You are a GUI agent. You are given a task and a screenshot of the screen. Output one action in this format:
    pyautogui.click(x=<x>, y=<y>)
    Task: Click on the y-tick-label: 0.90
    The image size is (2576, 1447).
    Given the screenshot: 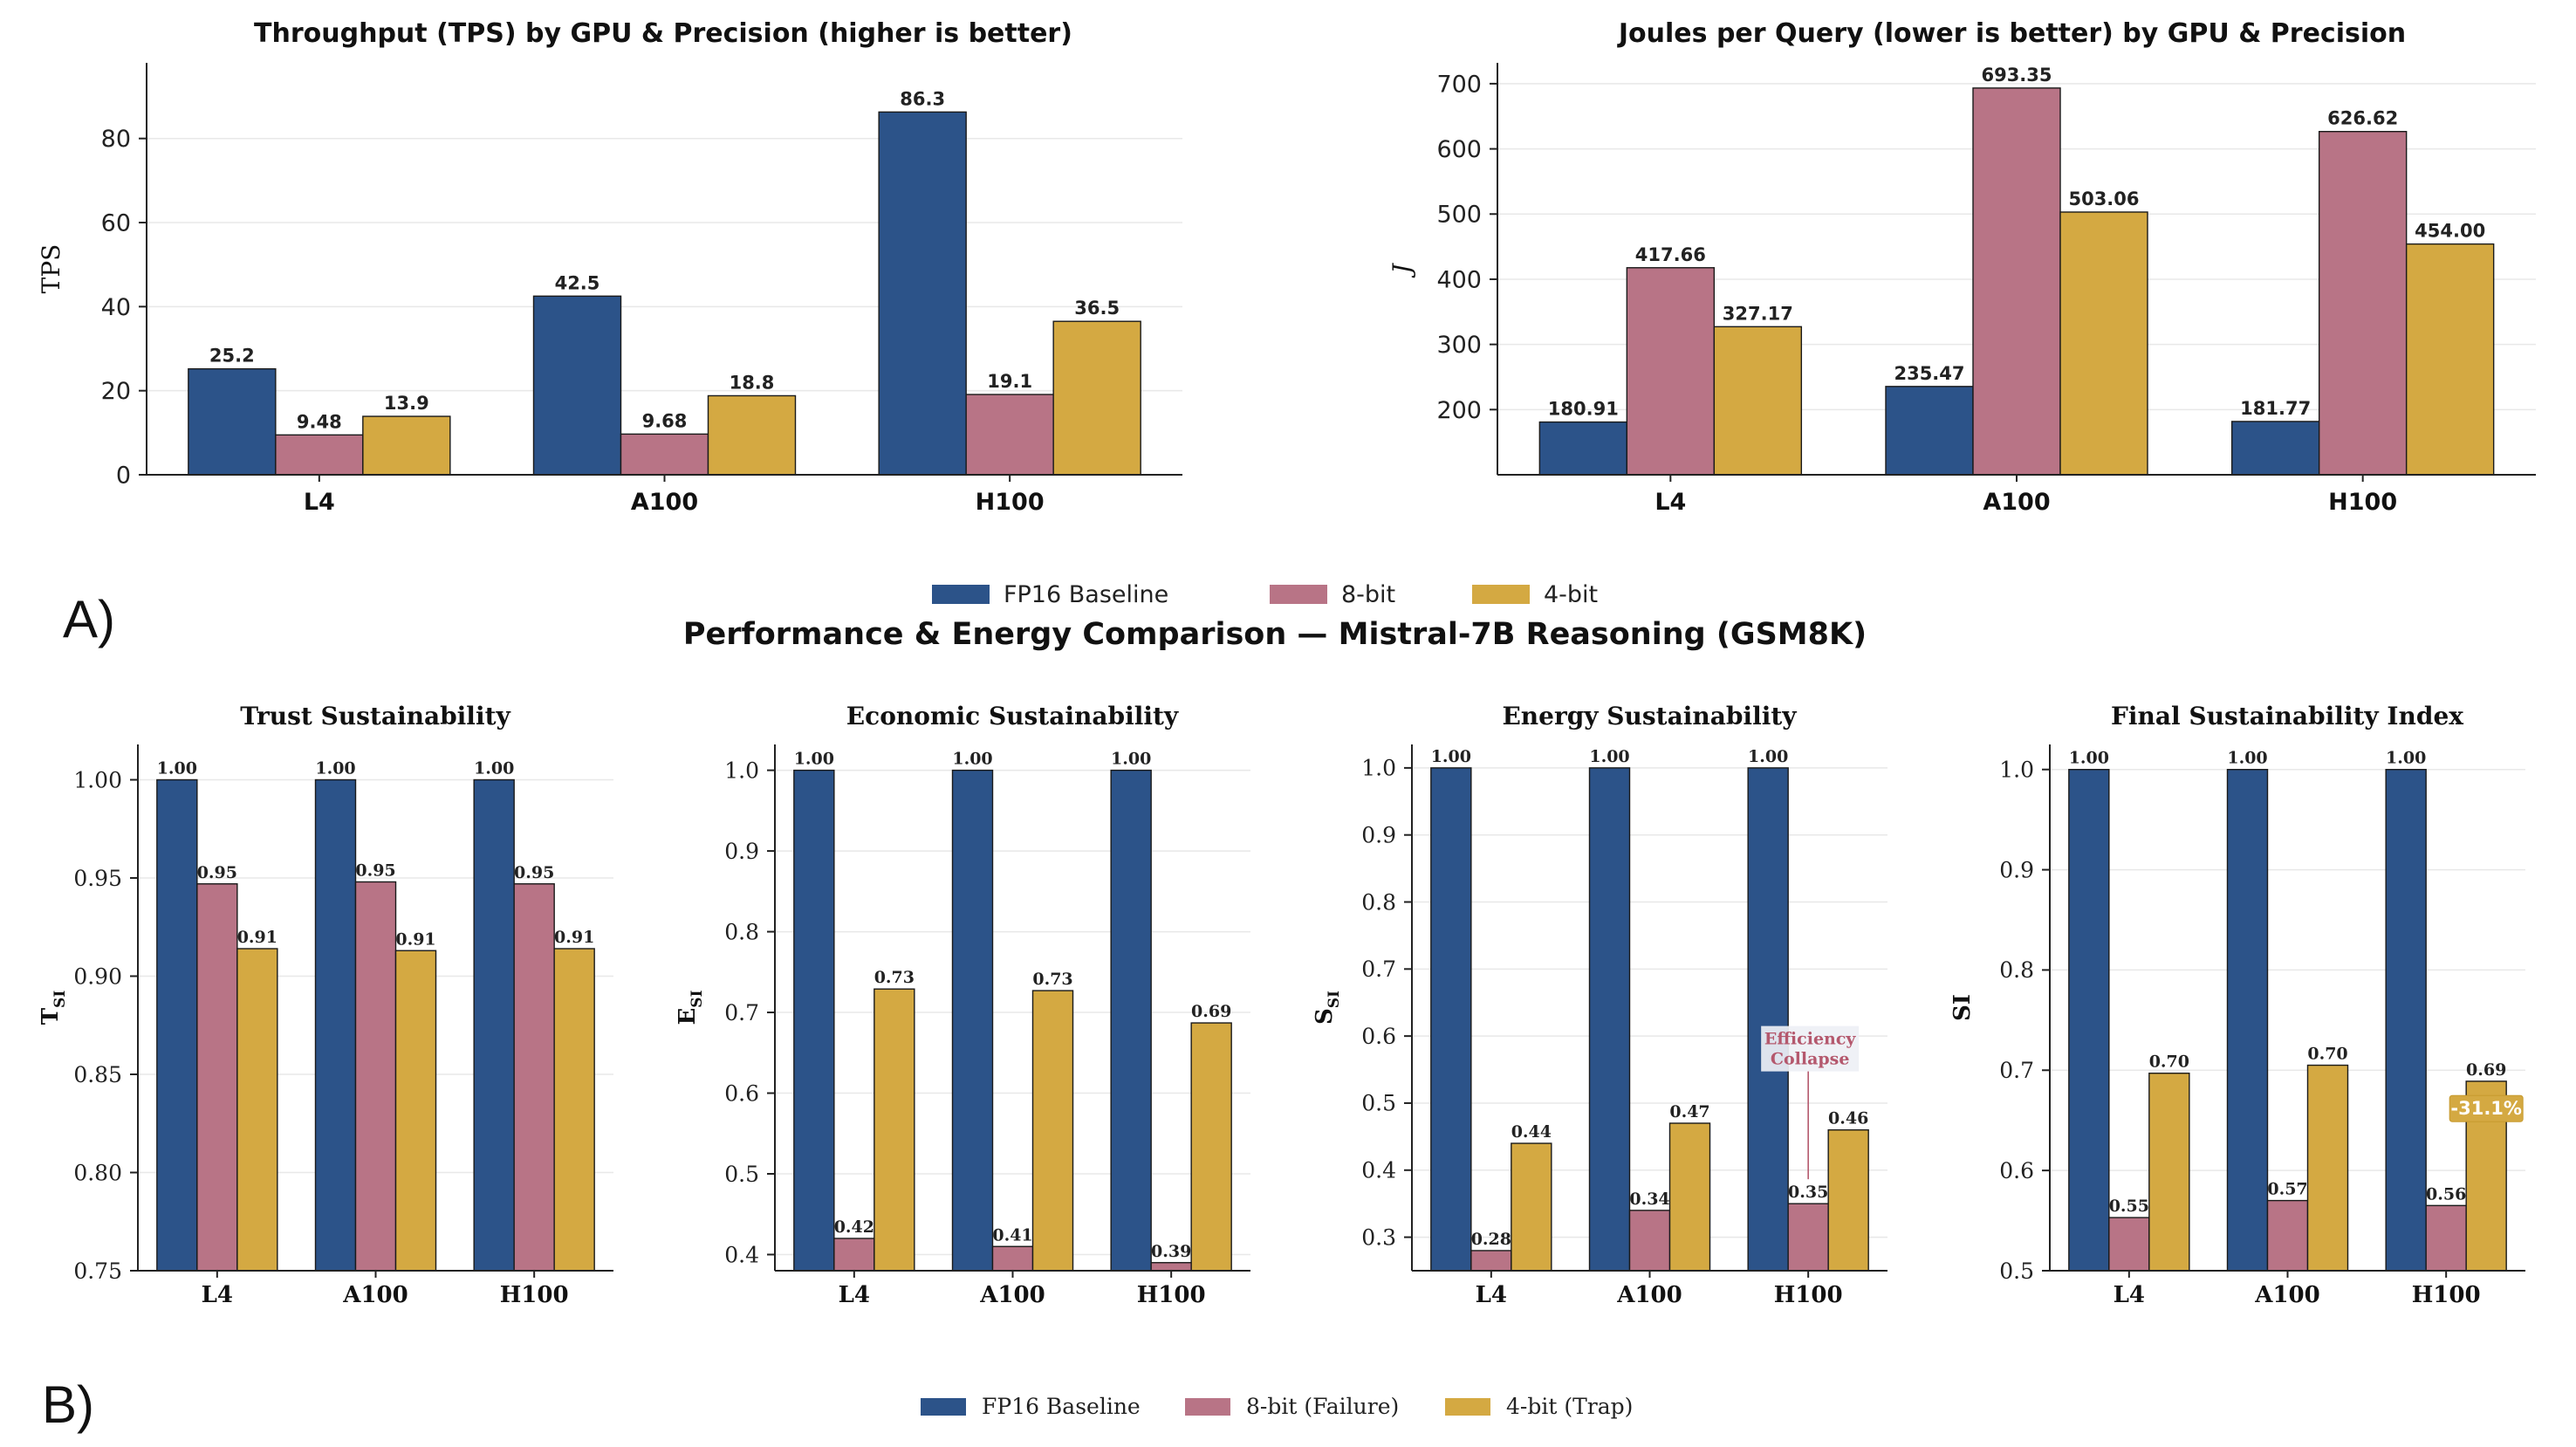 What is the action you would take?
    pyautogui.click(x=97, y=976)
    